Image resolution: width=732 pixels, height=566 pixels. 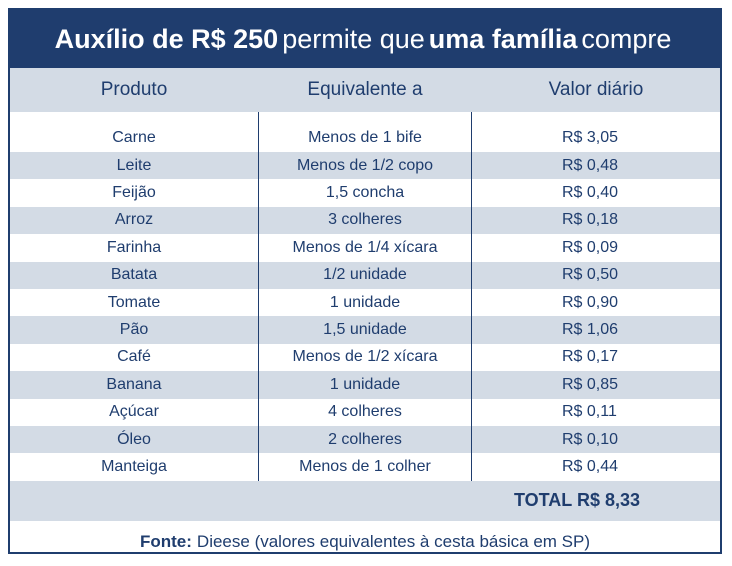 I want to click on cell-valor: R$ 1,06, so click(x=590, y=330).